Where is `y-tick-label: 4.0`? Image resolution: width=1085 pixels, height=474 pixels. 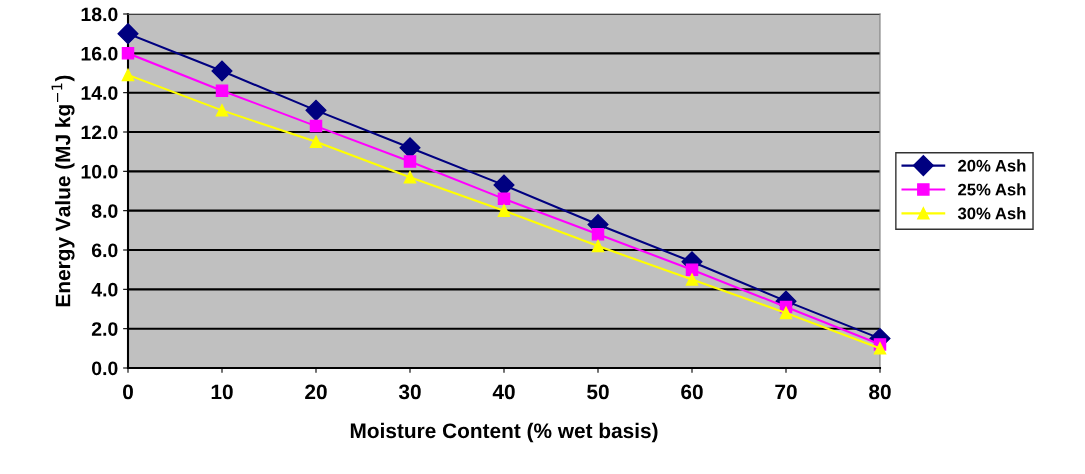
y-tick-label: 4.0 is located at coordinates (104, 289).